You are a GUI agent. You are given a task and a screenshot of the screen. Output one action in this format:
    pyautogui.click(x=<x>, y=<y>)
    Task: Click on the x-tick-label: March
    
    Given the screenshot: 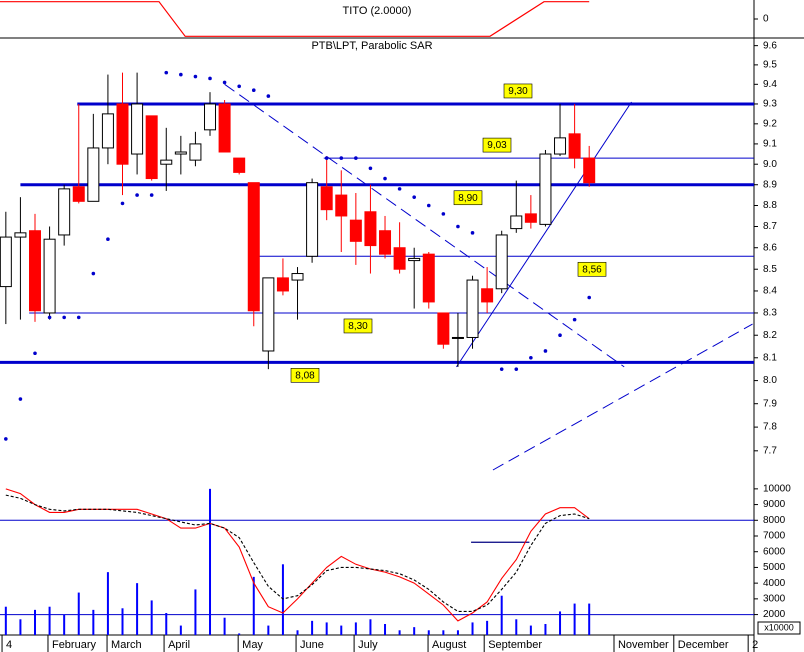 What is the action you would take?
    pyautogui.click(x=126, y=645)
    